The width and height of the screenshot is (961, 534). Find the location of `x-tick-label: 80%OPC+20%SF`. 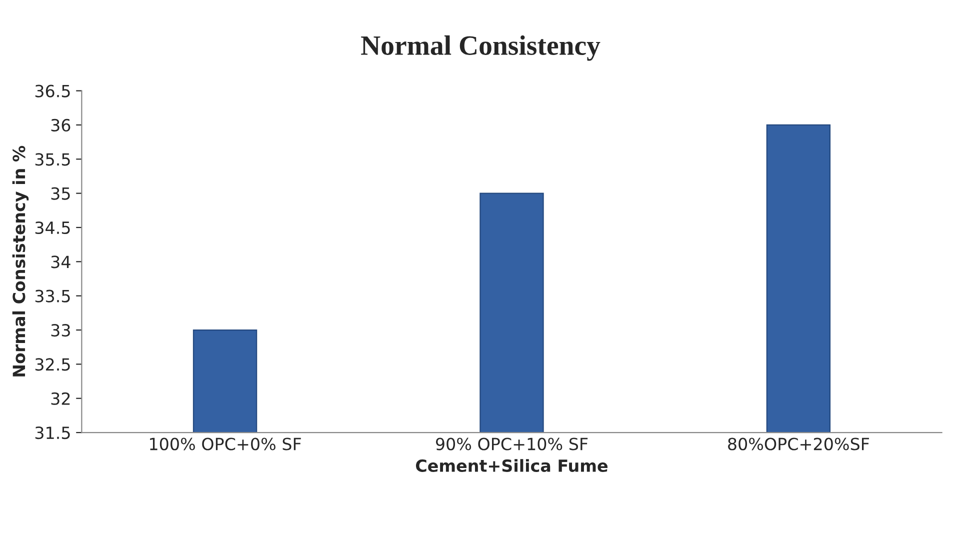

x-tick-label: 80%OPC+20%SF is located at coordinates (798, 444).